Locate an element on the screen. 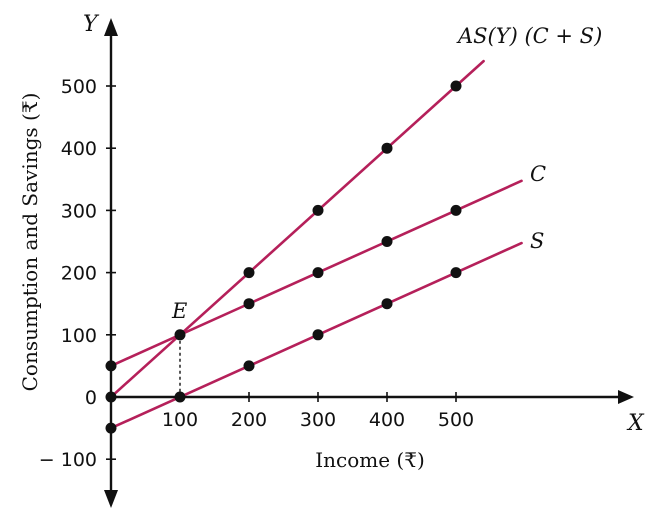 The width and height of the screenshot is (645, 510). y-tick-label: 100 is located at coordinates (79, 336).